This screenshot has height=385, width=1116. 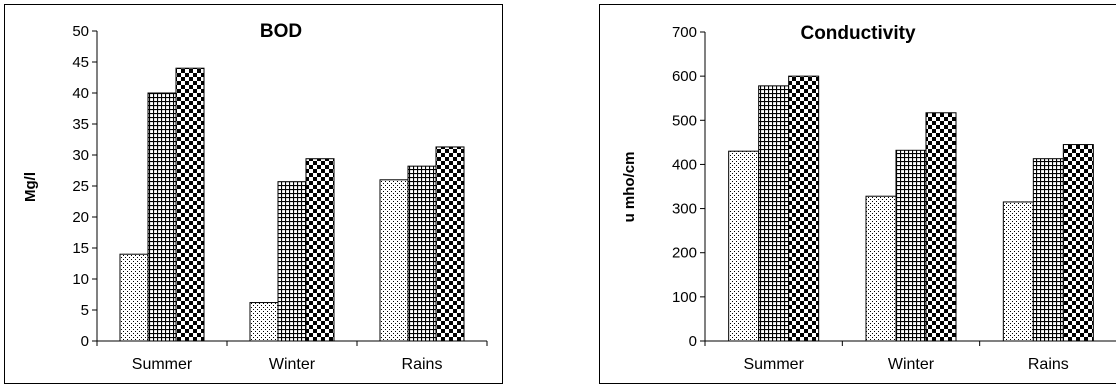 What do you see at coordinates (80, 155) in the screenshot?
I see `y-tick-label: 30` at bounding box center [80, 155].